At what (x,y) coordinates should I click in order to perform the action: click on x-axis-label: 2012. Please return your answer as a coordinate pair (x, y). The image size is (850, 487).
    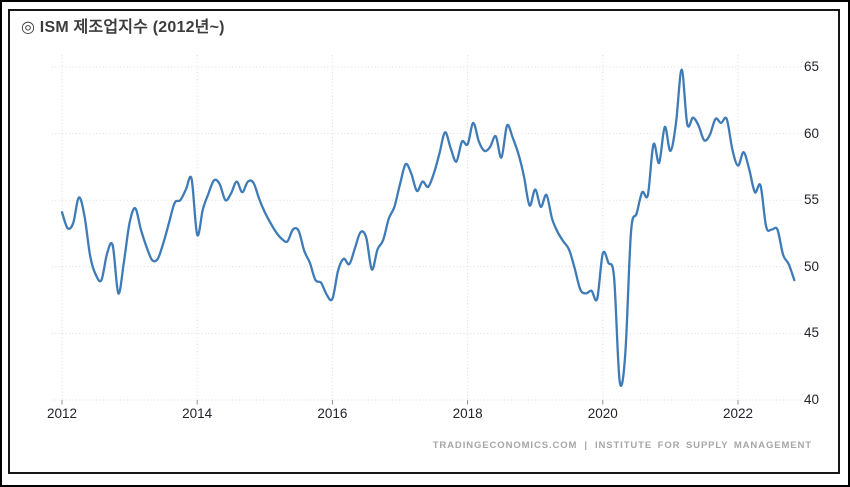
    Looking at the image, I should click on (62, 413).